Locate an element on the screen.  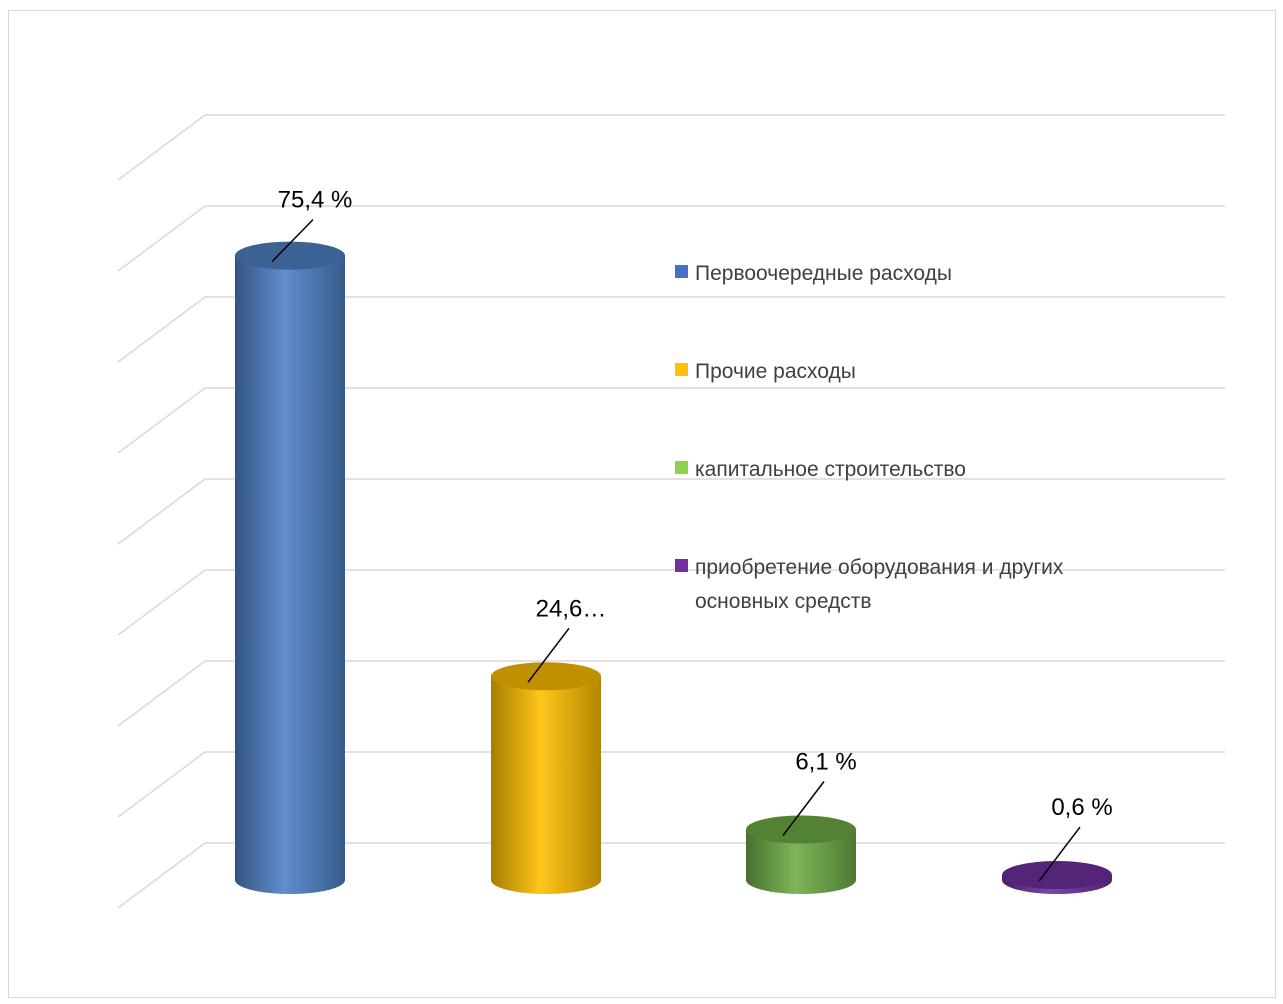
legend-entry-1: Первоочередные расходы is located at coordinates (813, 273).